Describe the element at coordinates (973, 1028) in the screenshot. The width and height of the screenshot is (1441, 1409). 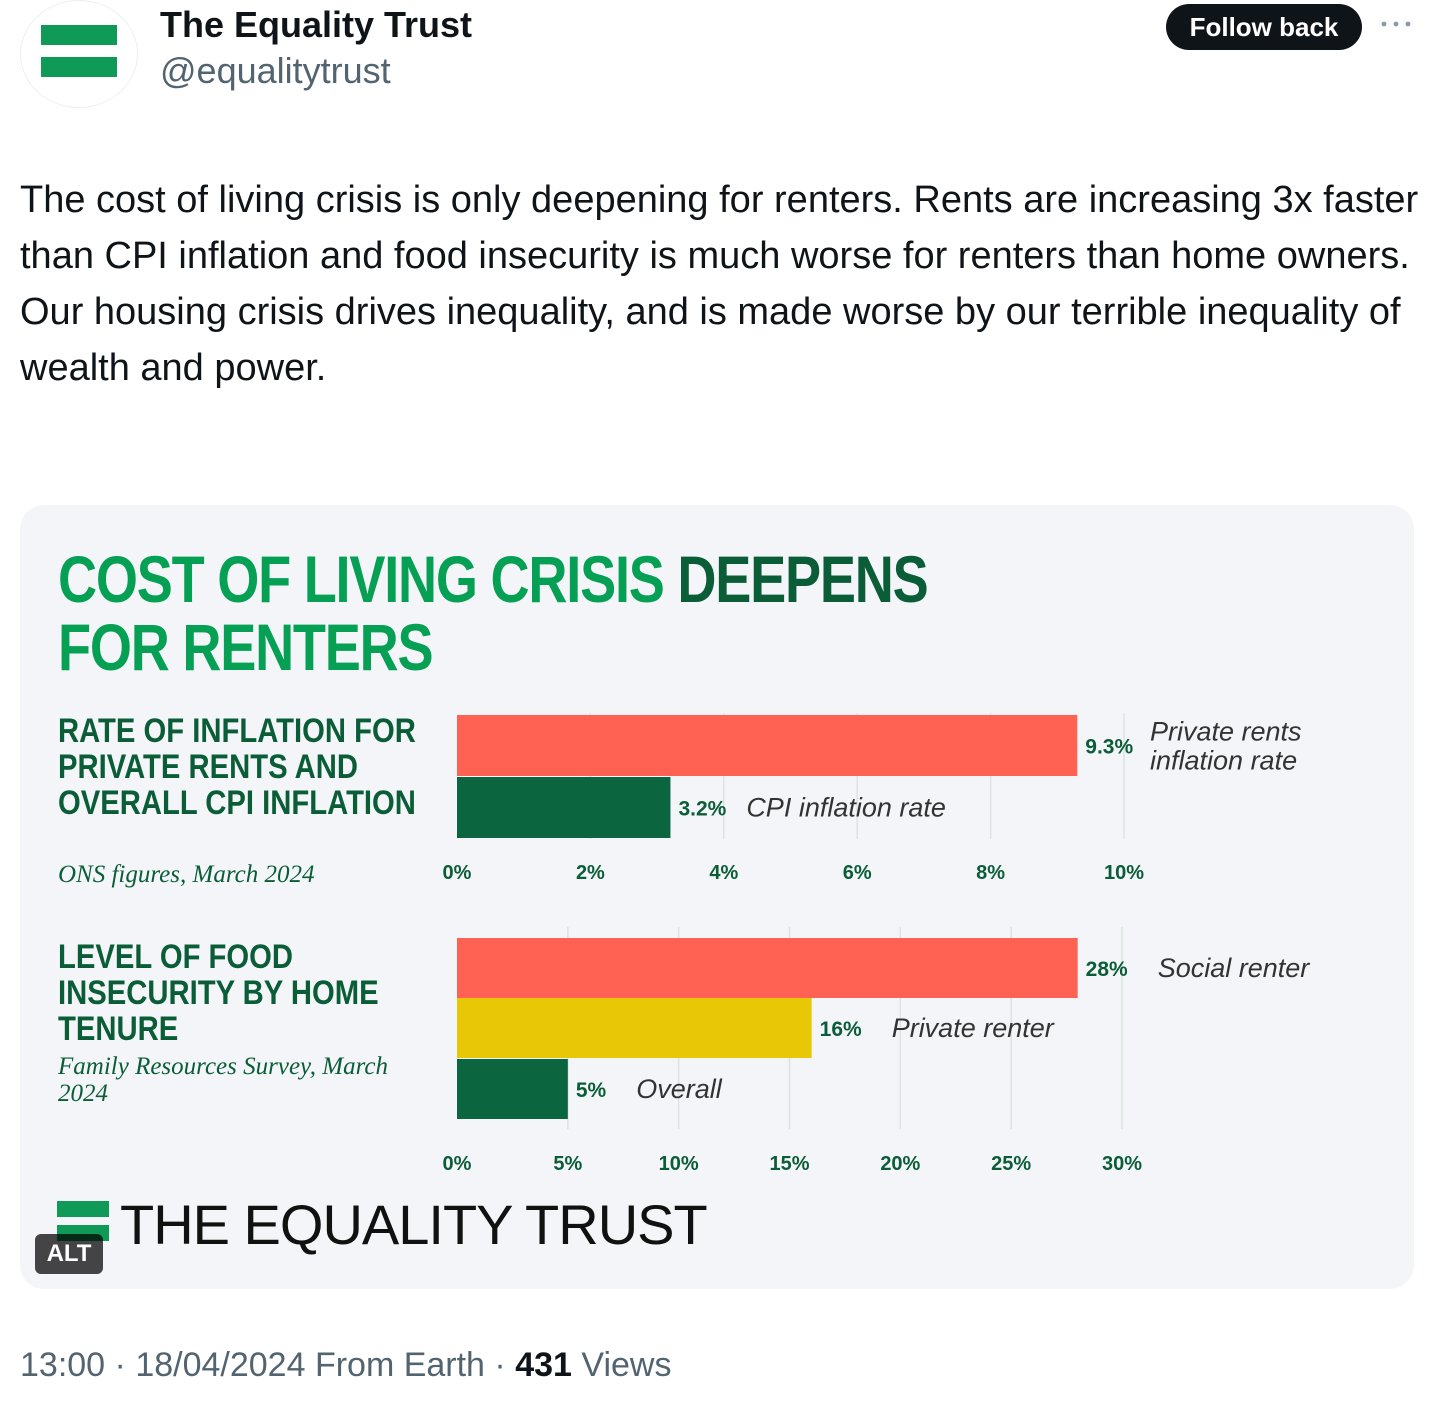
I see `chart2-category-label: Private renter` at that location.